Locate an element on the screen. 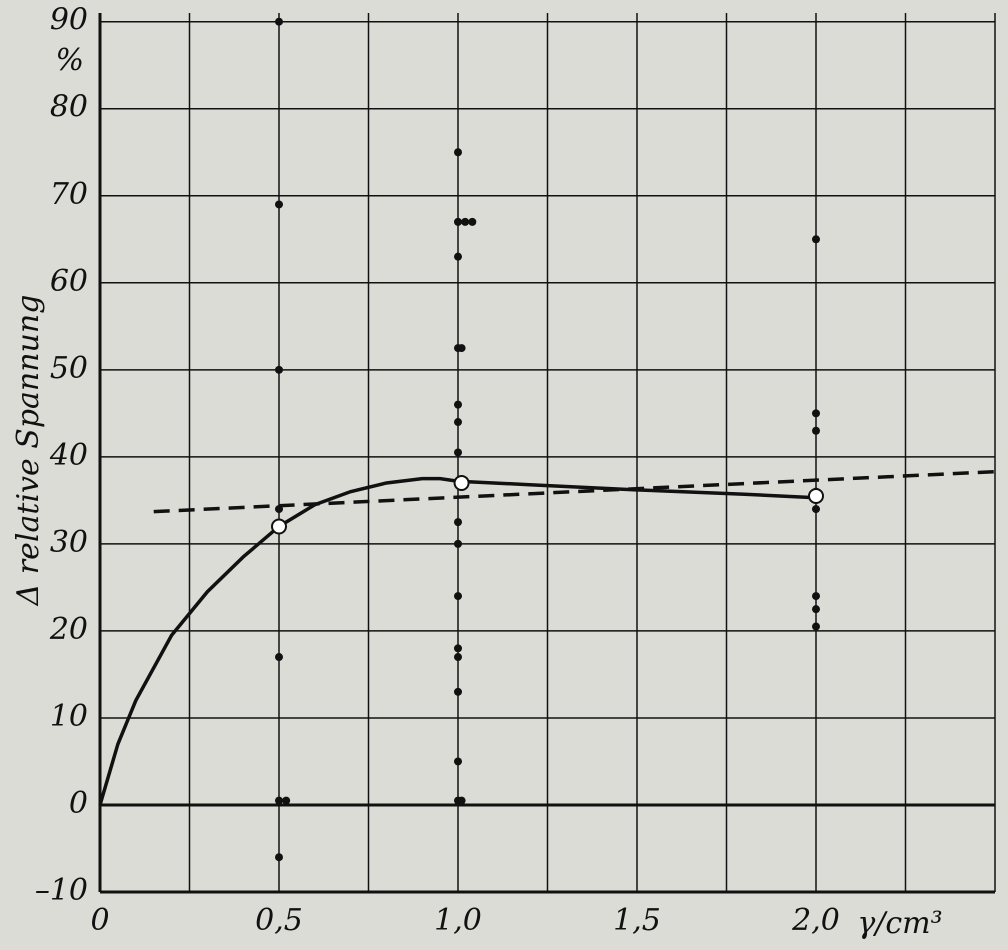  y-tick-label: –10 is located at coordinates (61, 890).